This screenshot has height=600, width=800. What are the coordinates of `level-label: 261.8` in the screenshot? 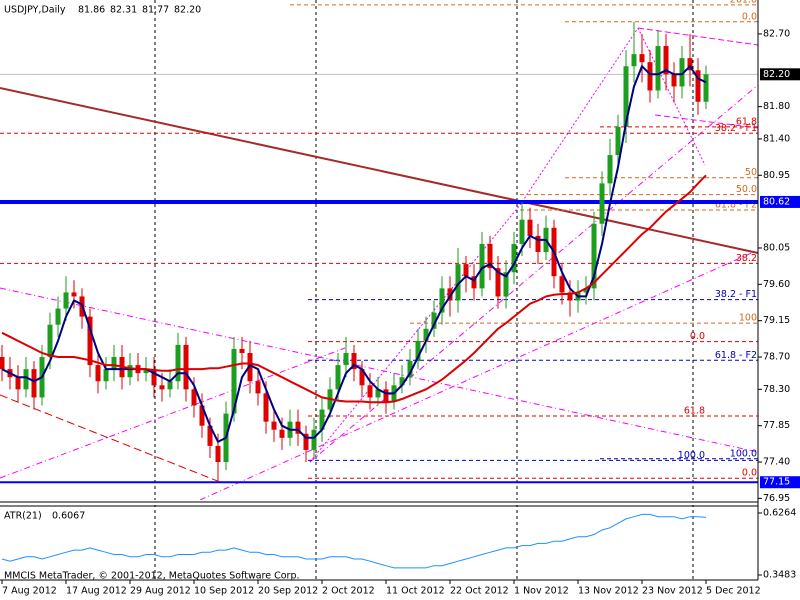 It's located at (743, 2).